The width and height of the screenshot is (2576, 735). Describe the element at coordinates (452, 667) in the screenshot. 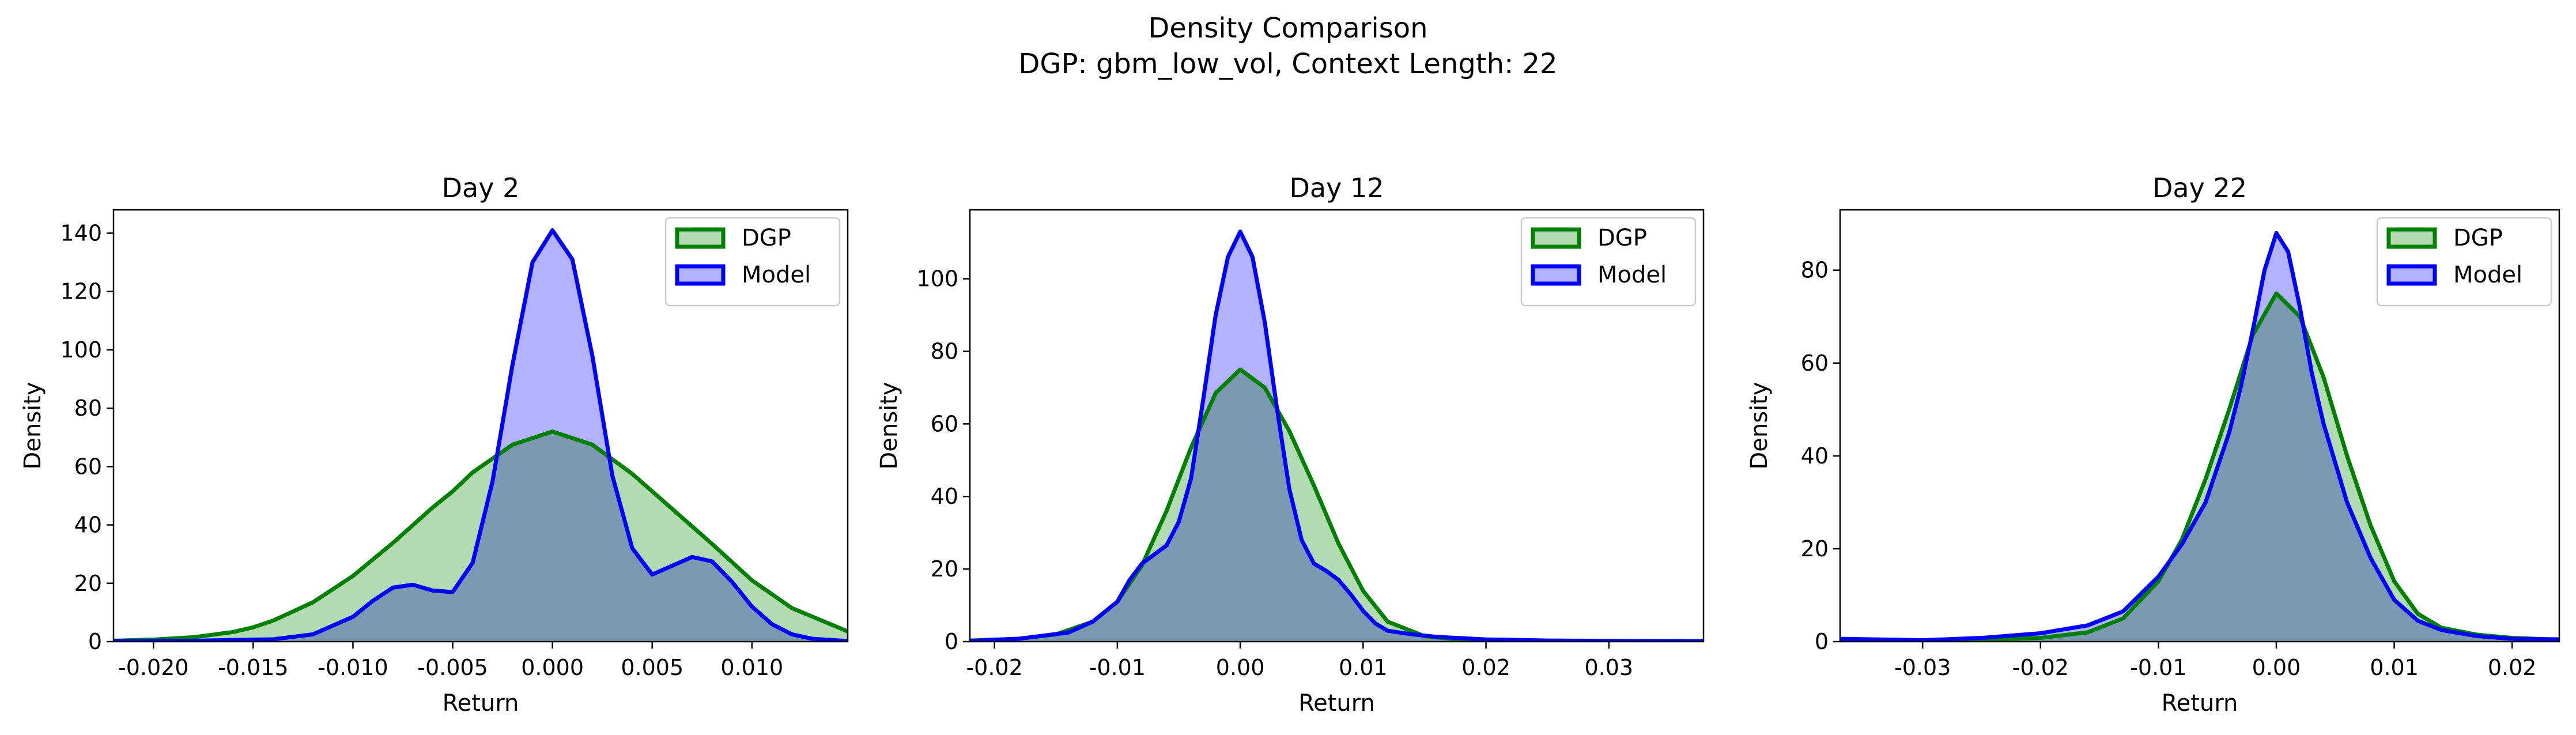

I see `x-tick-label: -0.005` at that location.